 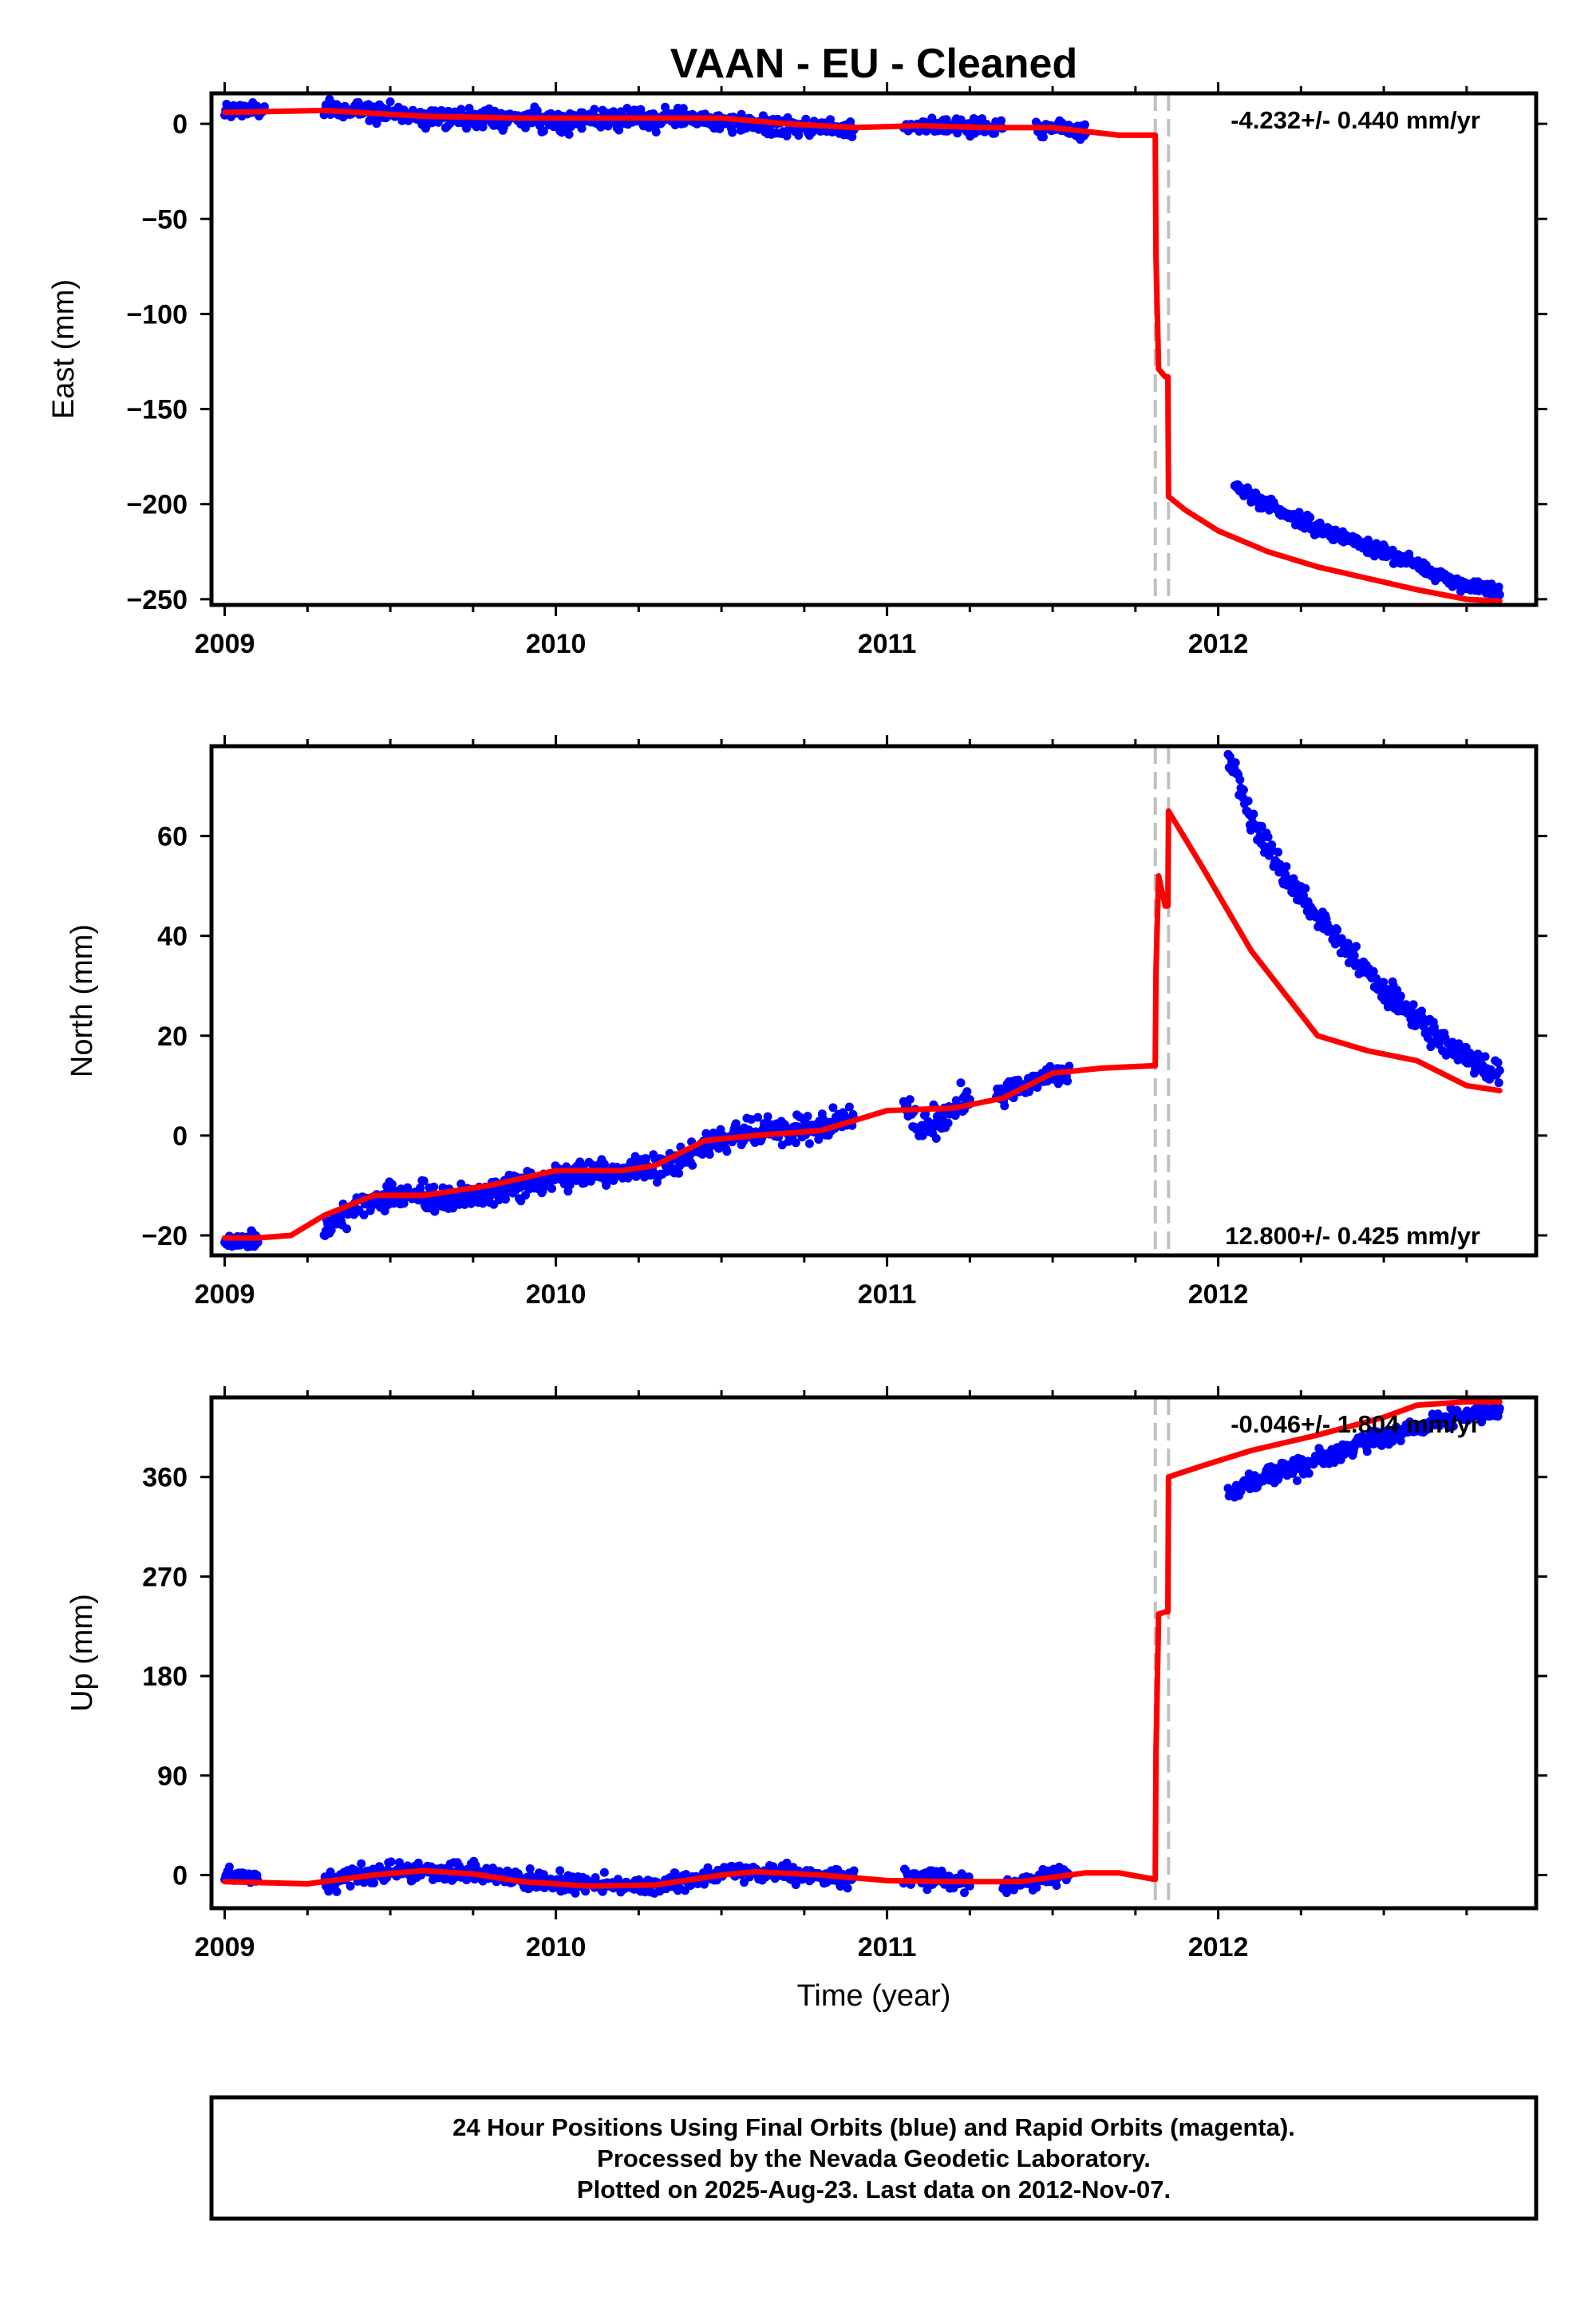 I want to click on north-y-tick-label: 40, so click(x=172, y=937).